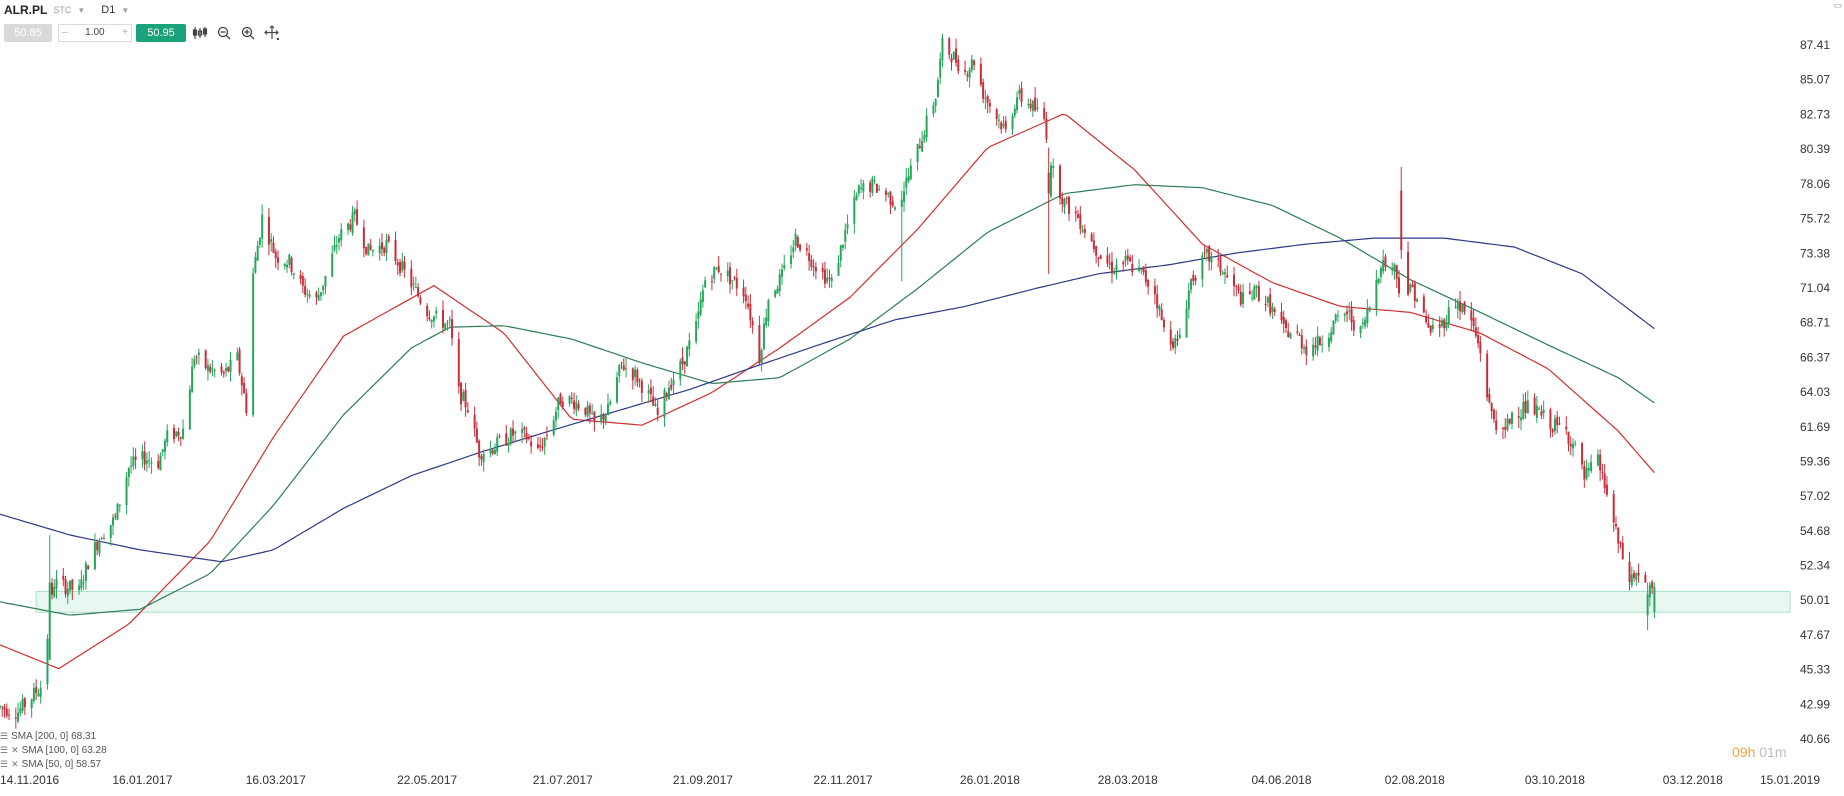 The image size is (1844, 796). Describe the element at coordinates (1415, 780) in the screenshot. I see `x-tick-label: 02.08.2018` at that location.